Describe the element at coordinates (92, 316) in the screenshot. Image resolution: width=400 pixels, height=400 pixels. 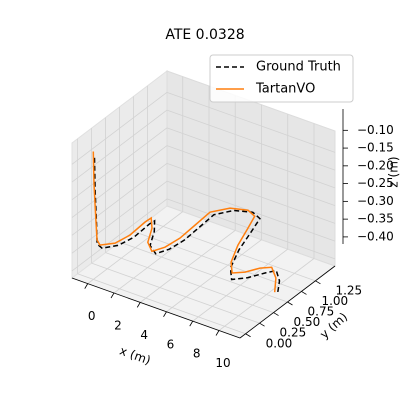
I see `x-tick-label: 0` at that location.